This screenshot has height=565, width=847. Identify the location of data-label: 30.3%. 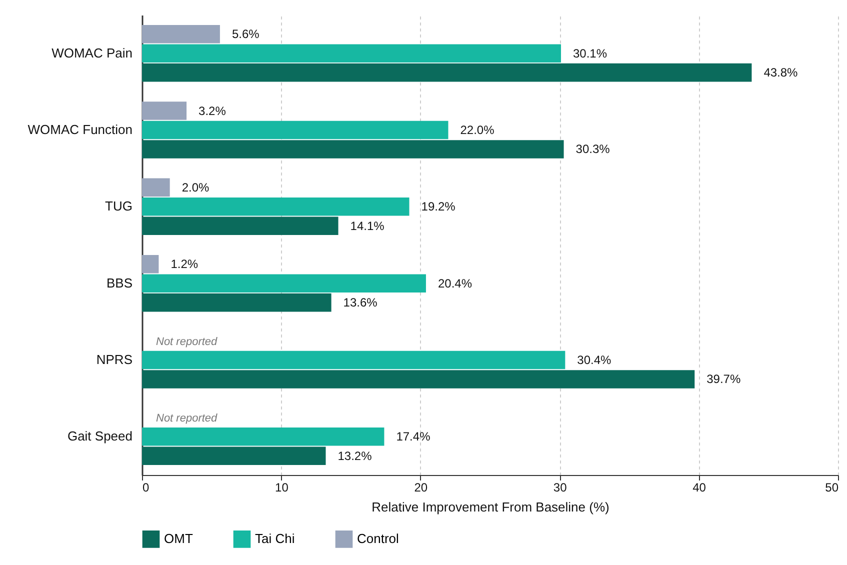
(593, 149).